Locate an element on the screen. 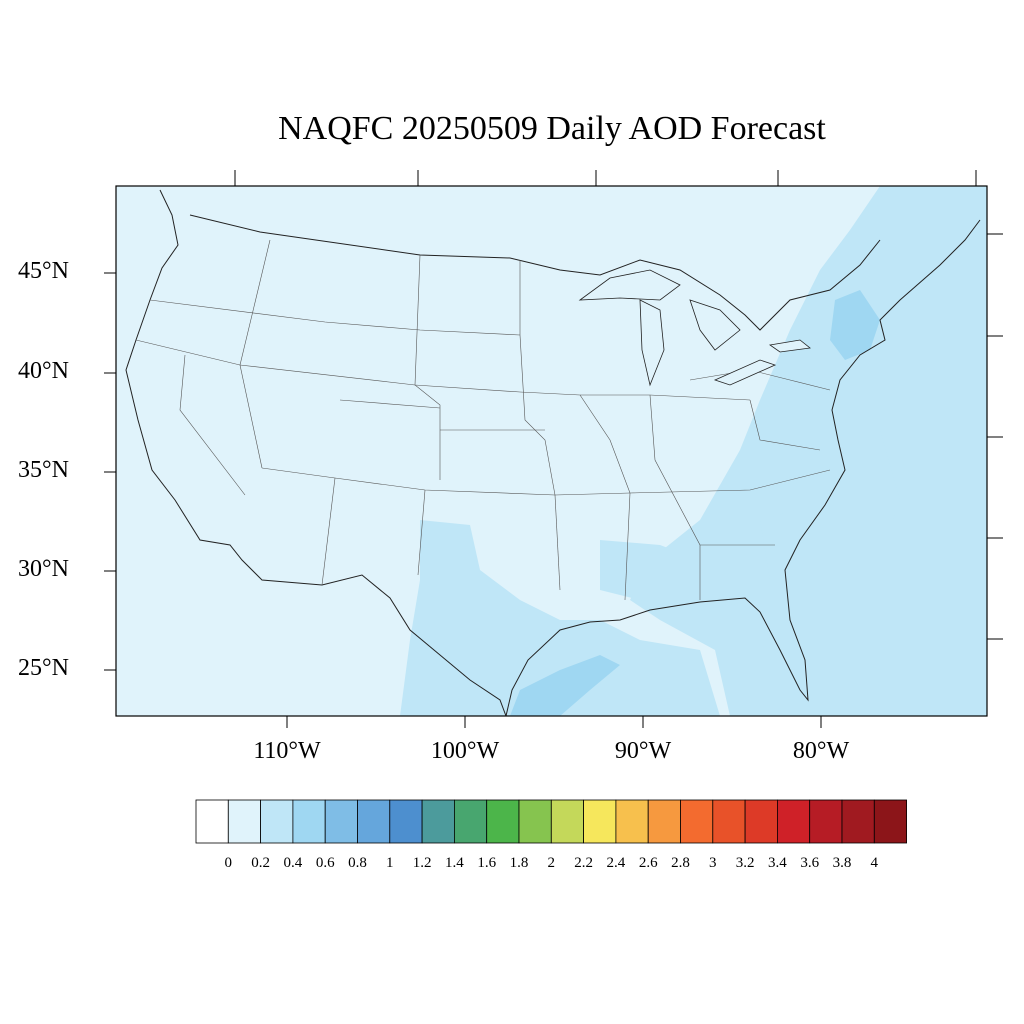 This screenshot has height=1024, width=1024. colorbar-tick-label: 2.2 is located at coordinates (583, 863).